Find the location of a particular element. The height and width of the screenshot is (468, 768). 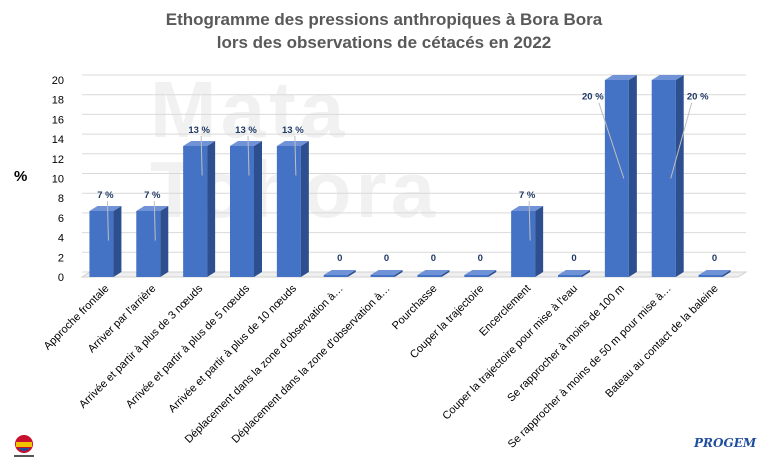

x-tick-label: Pourchasse is located at coordinates (415, 308).